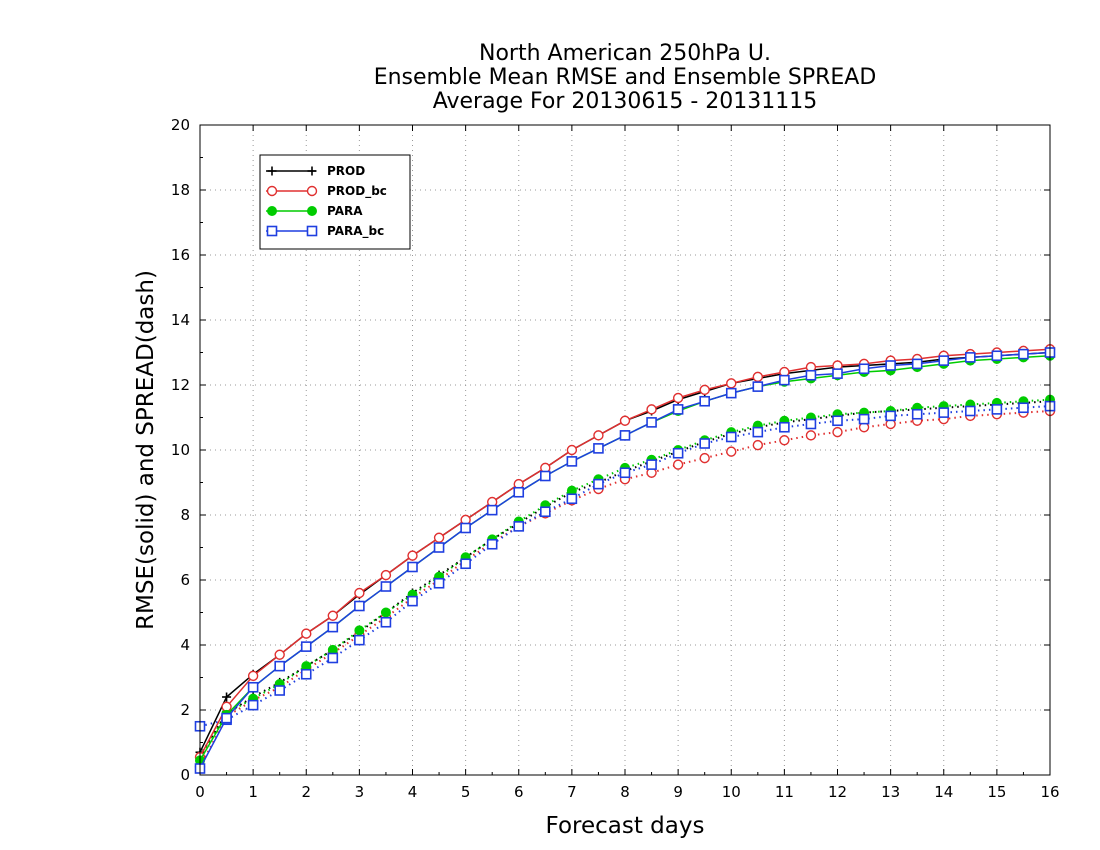 This screenshot has height=850, width=1100. Describe the element at coordinates (625, 77) in the screenshot. I see `chart-title-line-2: Ensemble Mean RMSE and Ensemble SPREAD` at that location.